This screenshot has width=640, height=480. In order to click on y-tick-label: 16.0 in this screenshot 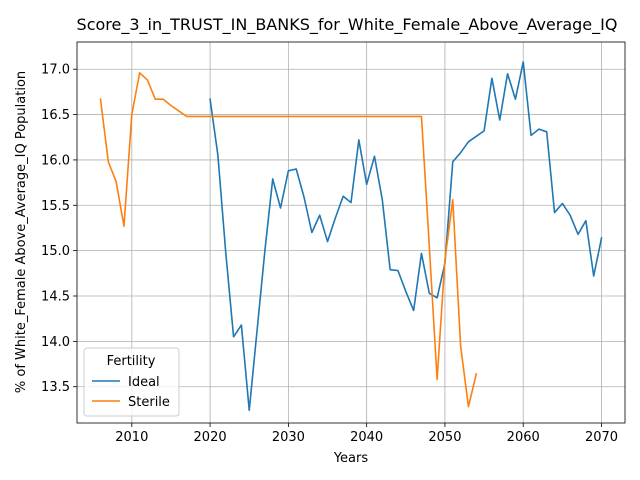, I will do `click(55, 160)`.